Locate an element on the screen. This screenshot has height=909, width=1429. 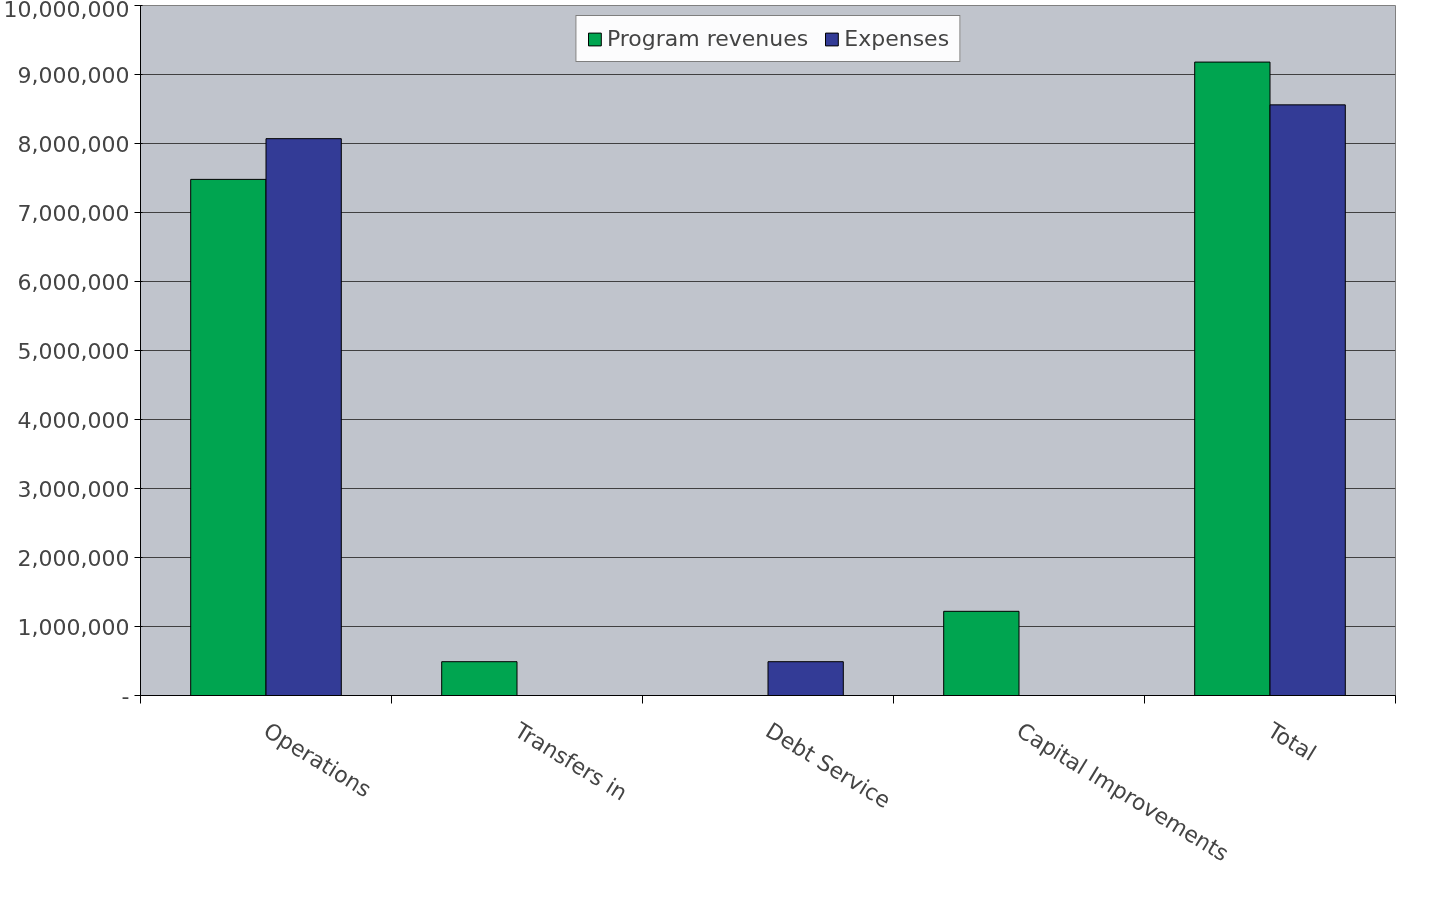
y-tick-label: 2,000,000 is located at coordinates (73, 558).